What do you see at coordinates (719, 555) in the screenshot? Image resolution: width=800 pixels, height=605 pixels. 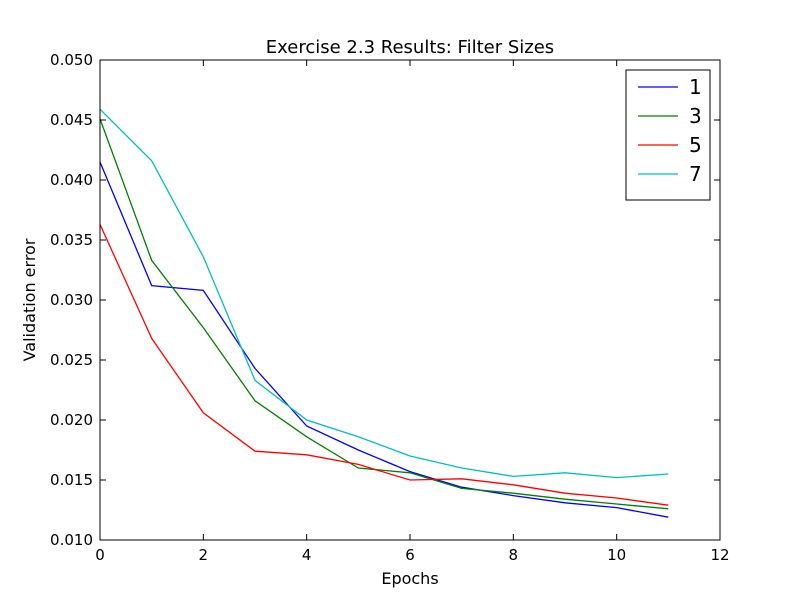 I see `x-tick-label: 12` at bounding box center [719, 555].